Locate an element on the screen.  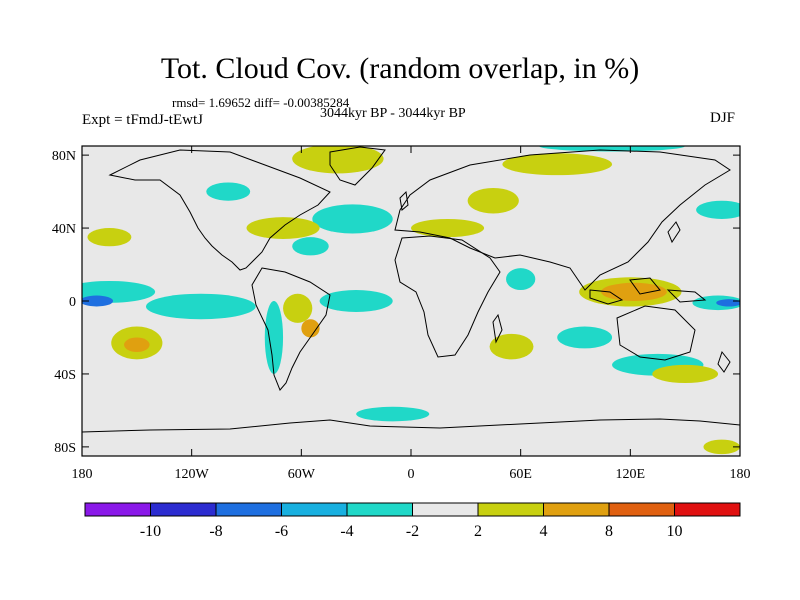
colorbar-boxes is located at coordinates (412, 509).